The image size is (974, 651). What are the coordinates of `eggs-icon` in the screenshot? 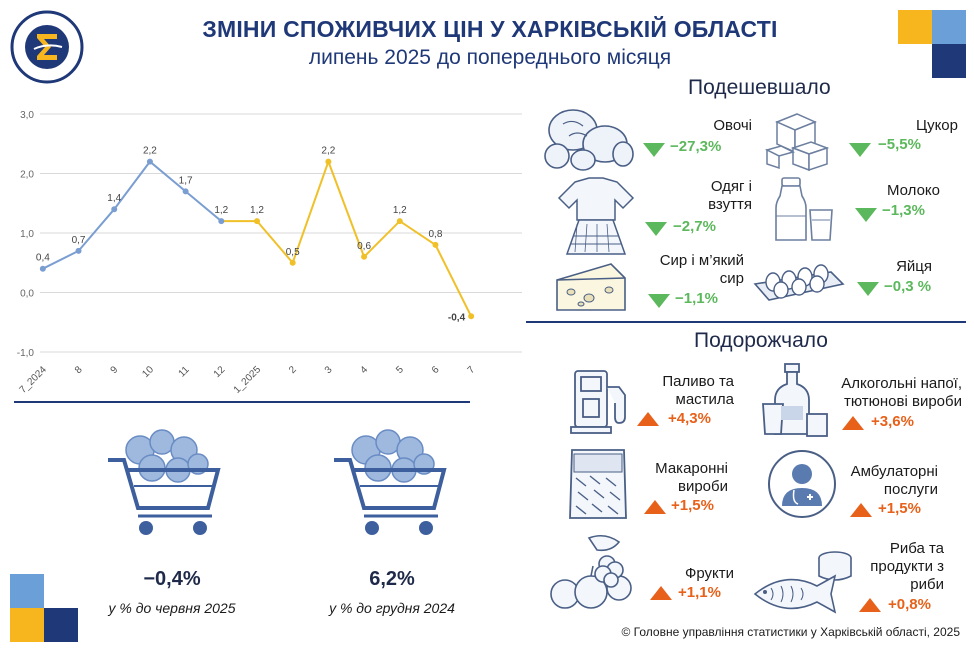 It's located at (799, 282).